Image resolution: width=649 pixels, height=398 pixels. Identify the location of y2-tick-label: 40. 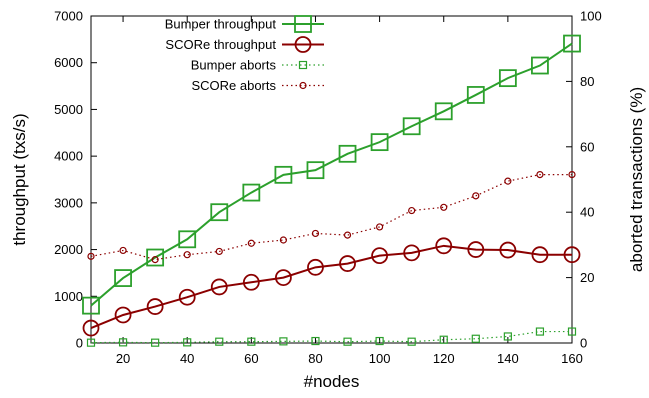
(587, 212).